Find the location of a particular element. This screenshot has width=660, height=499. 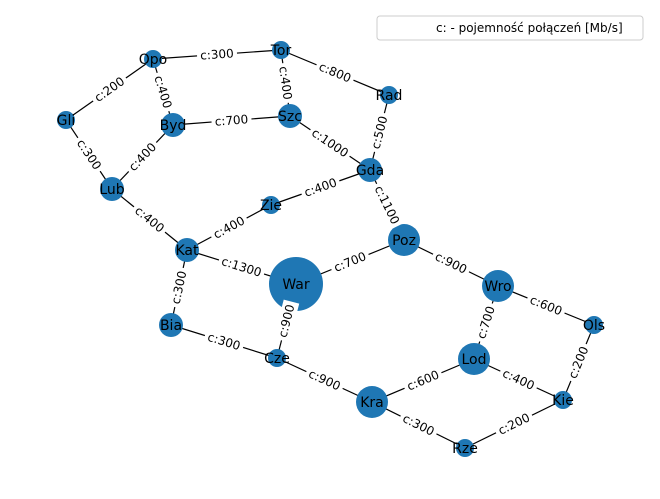

node-label-lod: Lod is located at coordinates (473, 360).